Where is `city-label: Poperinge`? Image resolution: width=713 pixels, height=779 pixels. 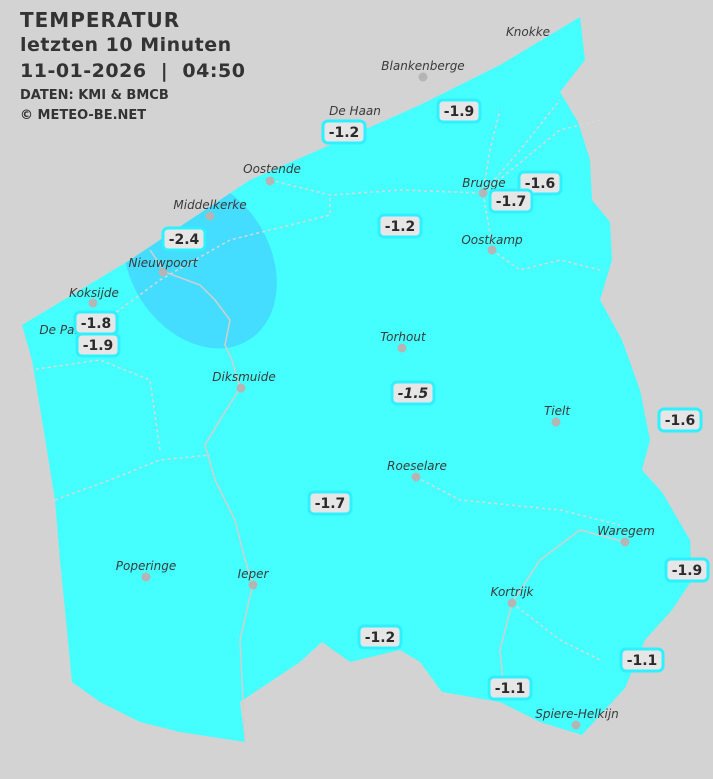 city-label: Poperinge is located at coordinates (146, 566).